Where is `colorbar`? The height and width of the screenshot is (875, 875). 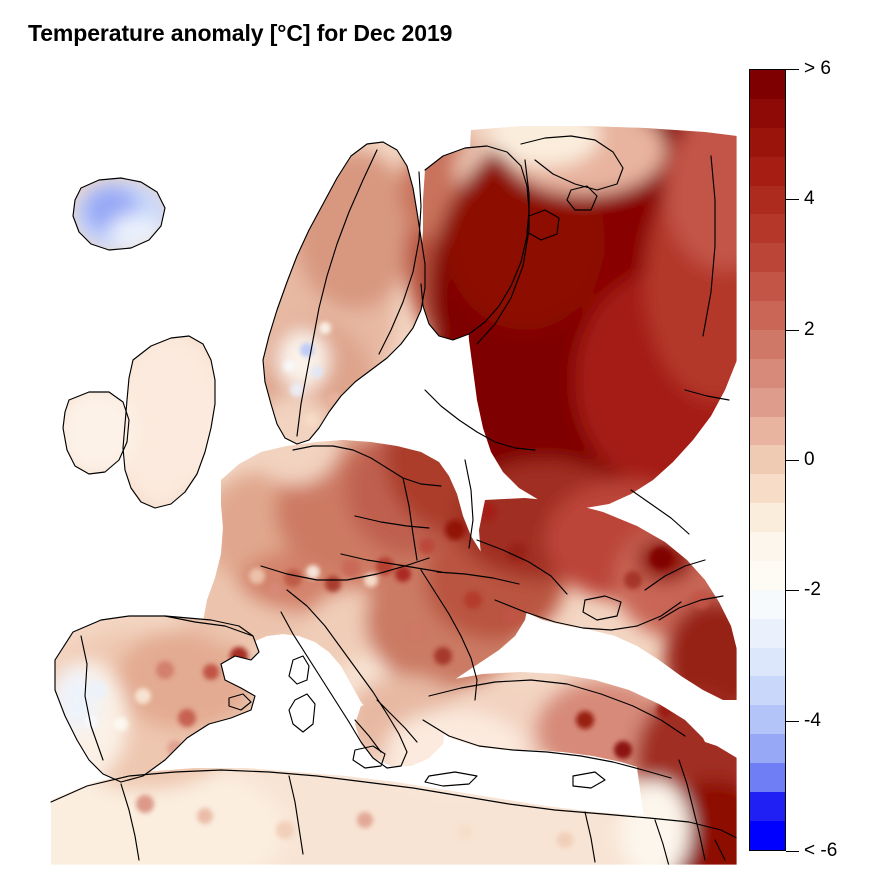 colorbar is located at coordinates (767, 460).